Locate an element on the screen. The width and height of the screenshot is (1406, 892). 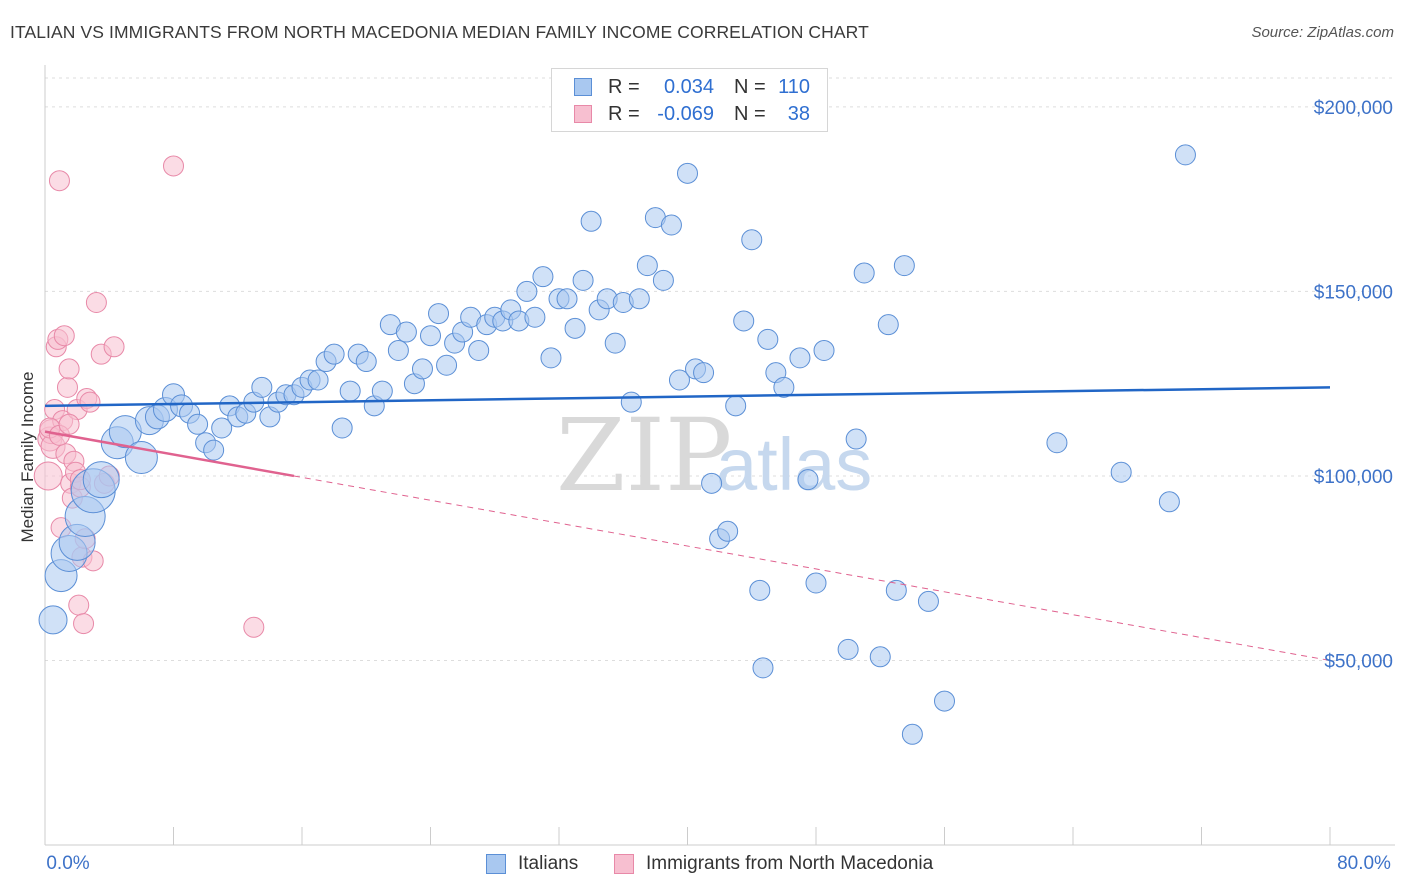
correlation-legend: R = 0.034 N = 110 R = -0.069 N = 38 is located at coordinates (689, 100).